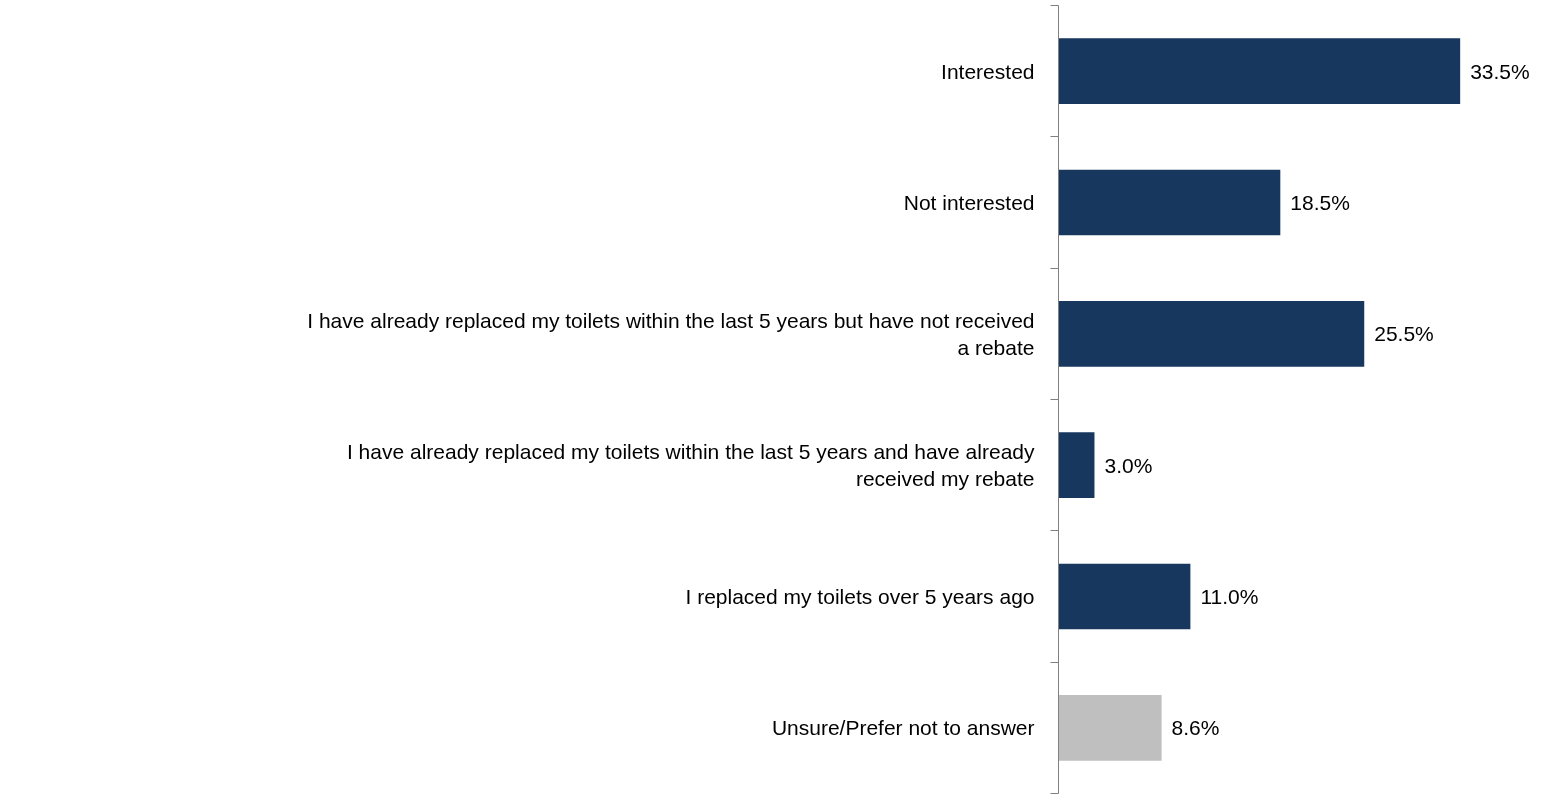  Describe the element at coordinates (1229, 596) in the screenshot. I see `data-label: 11.0%` at that location.